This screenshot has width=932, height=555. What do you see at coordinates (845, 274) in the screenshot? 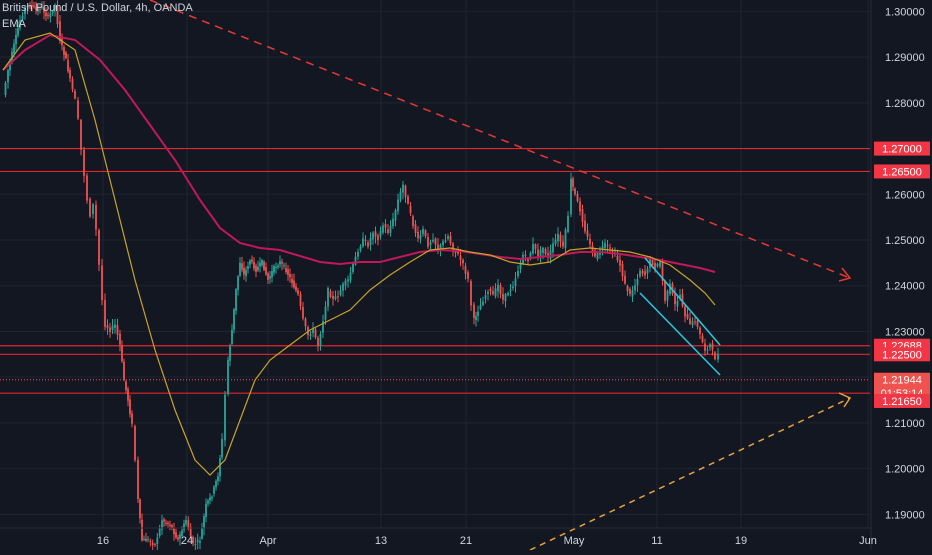
I see `resistance-arrowhead` at bounding box center [845, 274].